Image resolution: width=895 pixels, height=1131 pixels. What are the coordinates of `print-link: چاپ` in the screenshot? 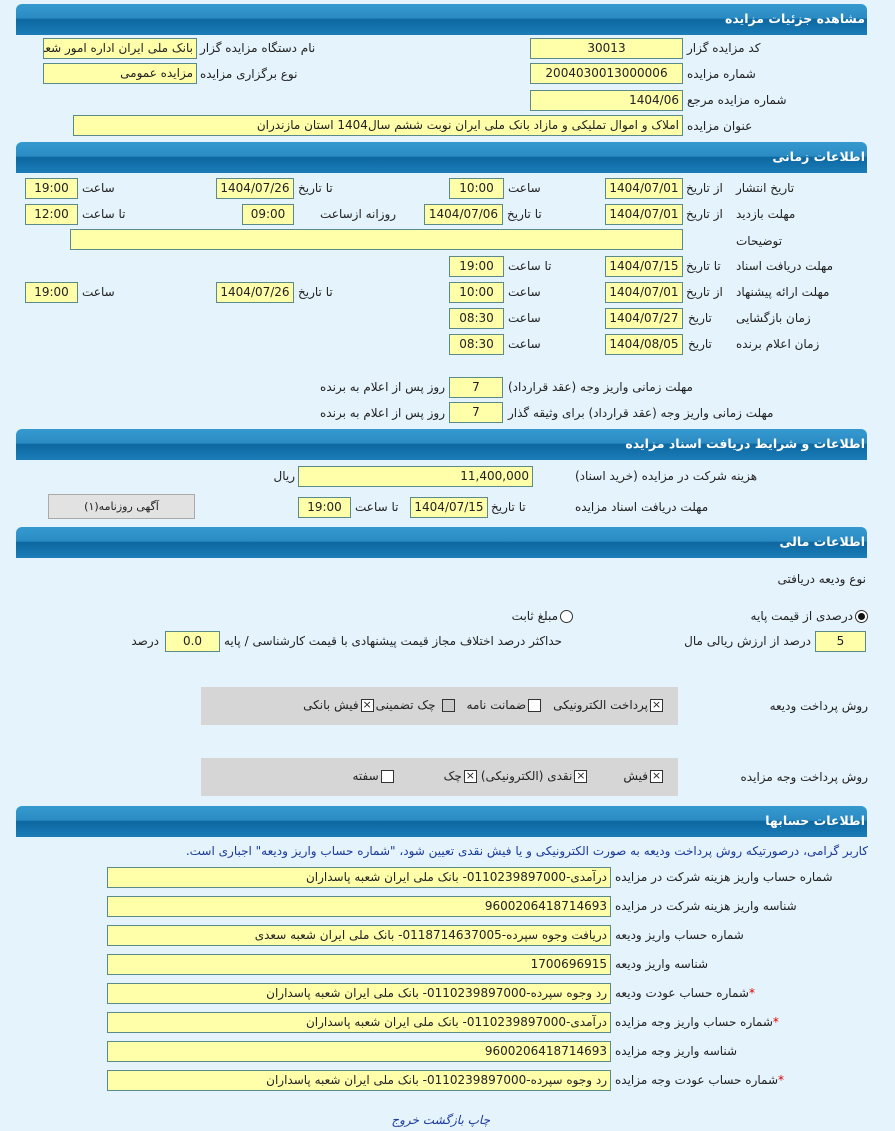 It's located at (478, 1120).